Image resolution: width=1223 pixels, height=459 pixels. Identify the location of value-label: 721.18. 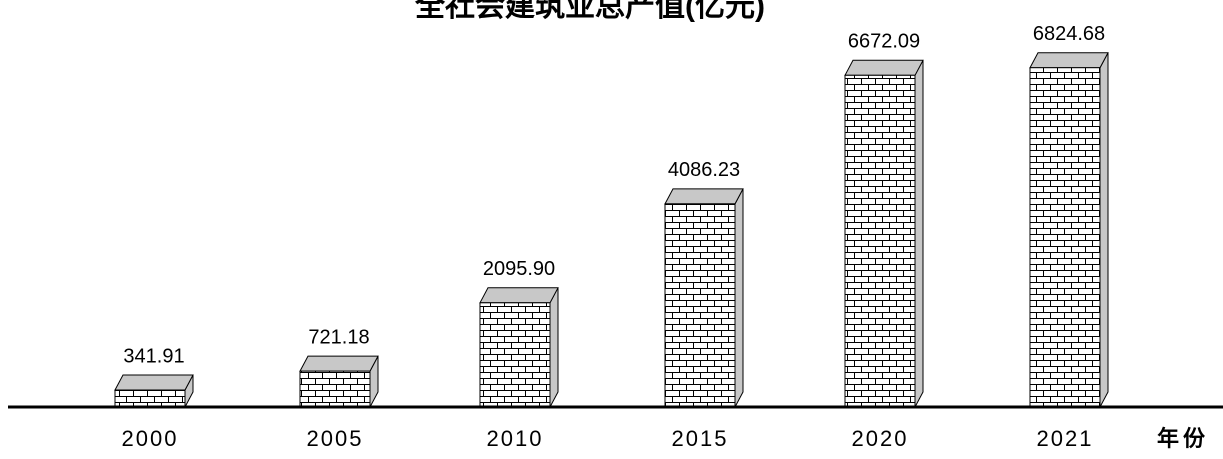
(338, 337).